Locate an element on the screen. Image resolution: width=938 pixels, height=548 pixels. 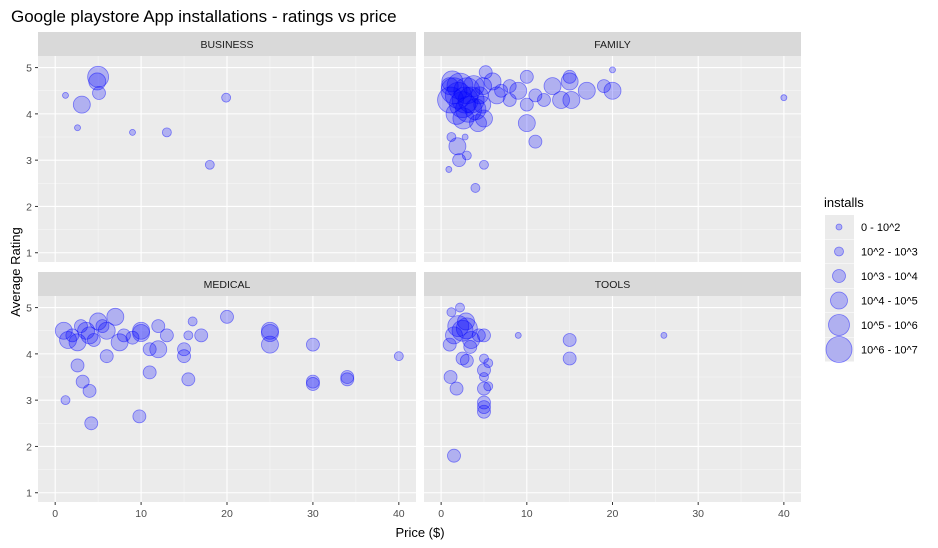
y-tick-label: 5 is located at coordinates (29, 309).